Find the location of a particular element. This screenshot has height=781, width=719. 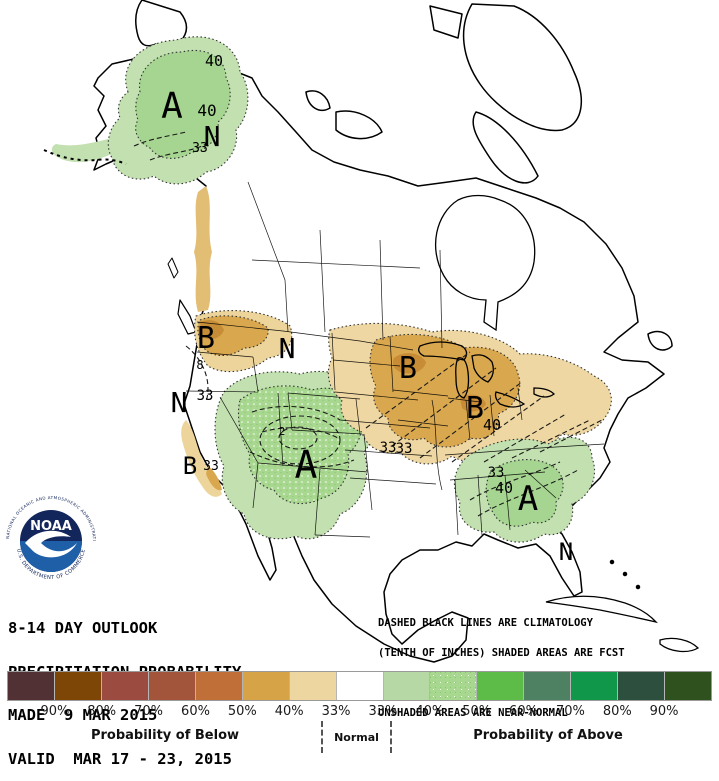

region-pnw-below-core is located at coordinates (212, 330).